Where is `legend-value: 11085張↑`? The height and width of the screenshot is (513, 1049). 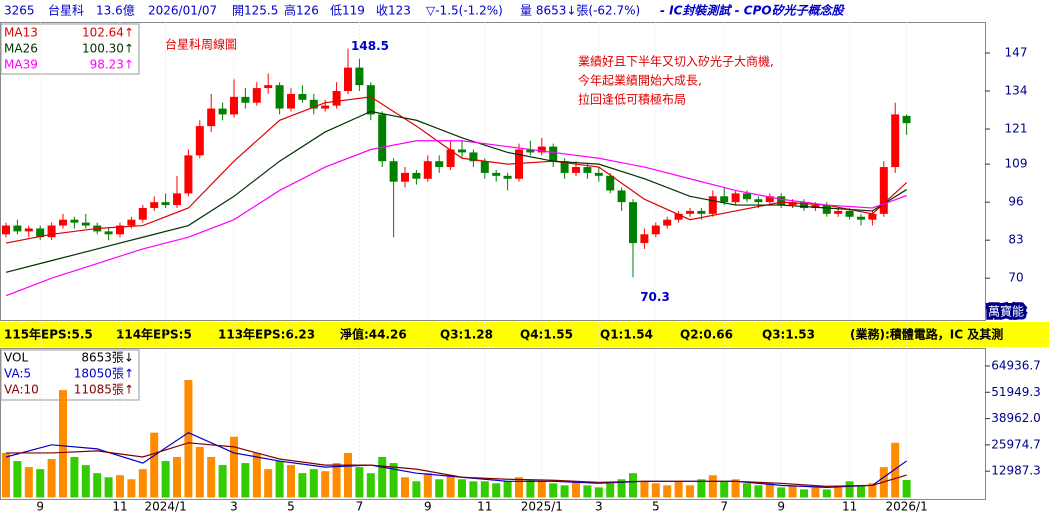
legend-value: 11085張↑ is located at coordinates (104, 390).